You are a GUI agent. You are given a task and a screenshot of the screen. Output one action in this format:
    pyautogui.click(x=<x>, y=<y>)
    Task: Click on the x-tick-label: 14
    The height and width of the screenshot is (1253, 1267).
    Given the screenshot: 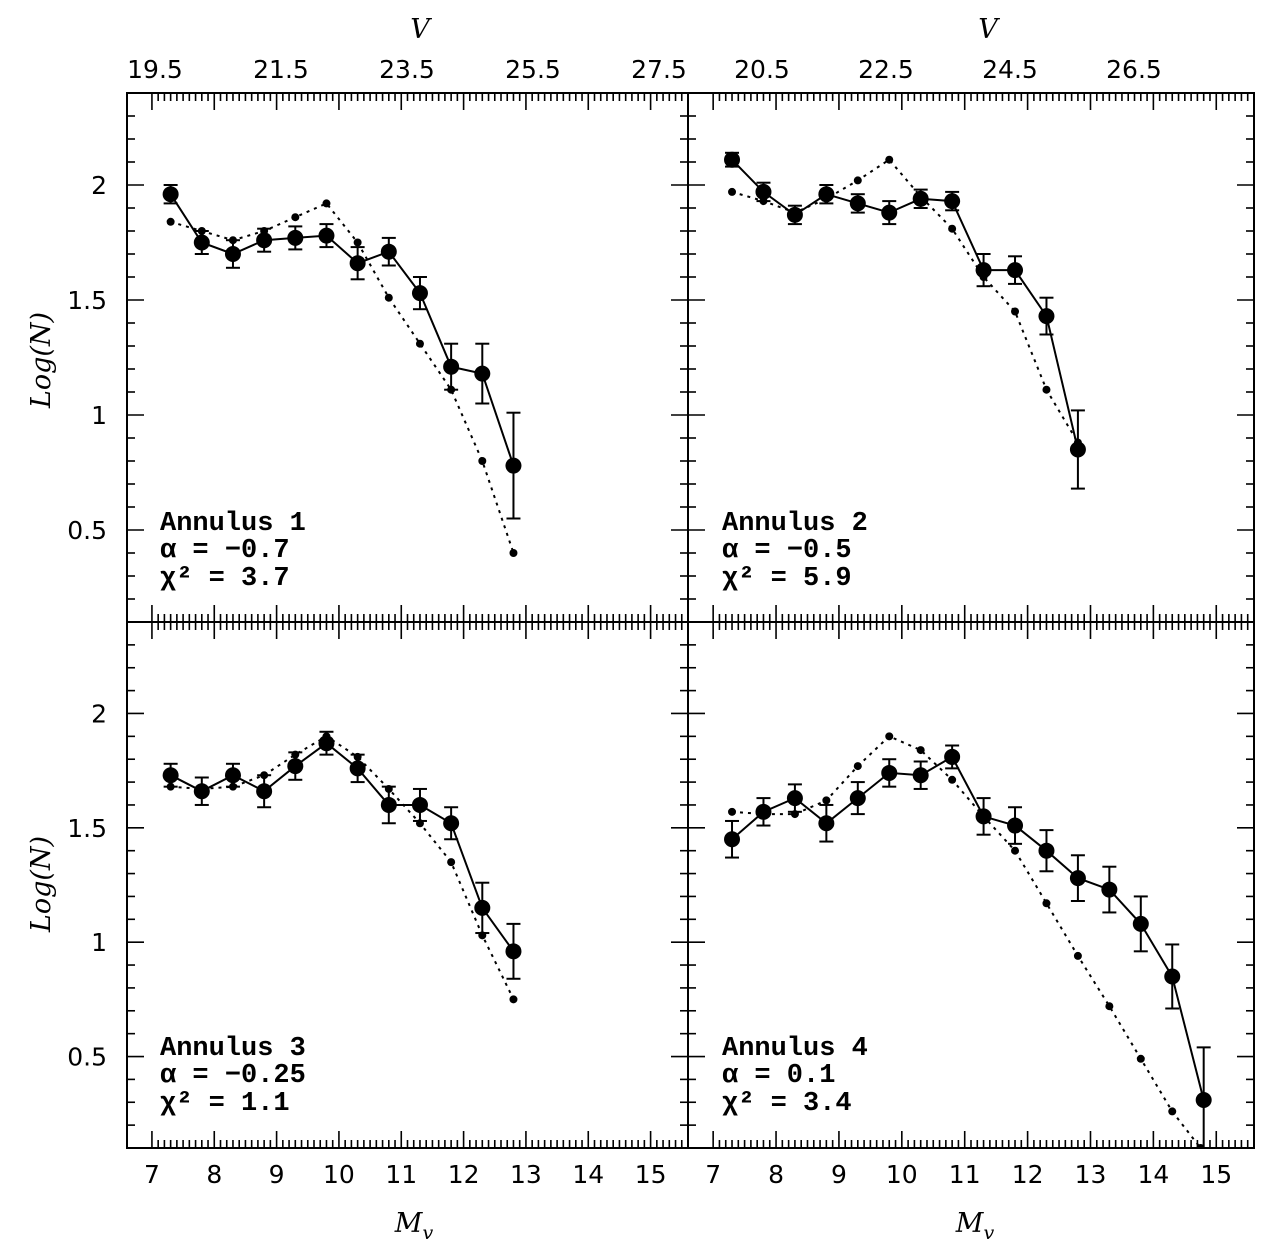 What is the action you would take?
    pyautogui.click(x=588, y=1174)
    